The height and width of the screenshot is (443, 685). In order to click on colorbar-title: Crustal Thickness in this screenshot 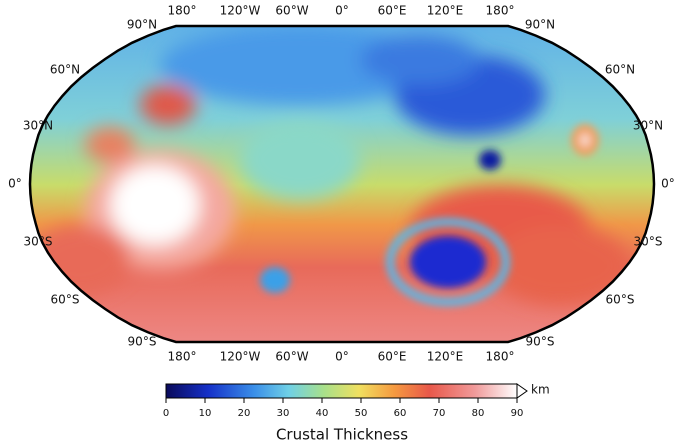, I will do `click(342, 434)`.